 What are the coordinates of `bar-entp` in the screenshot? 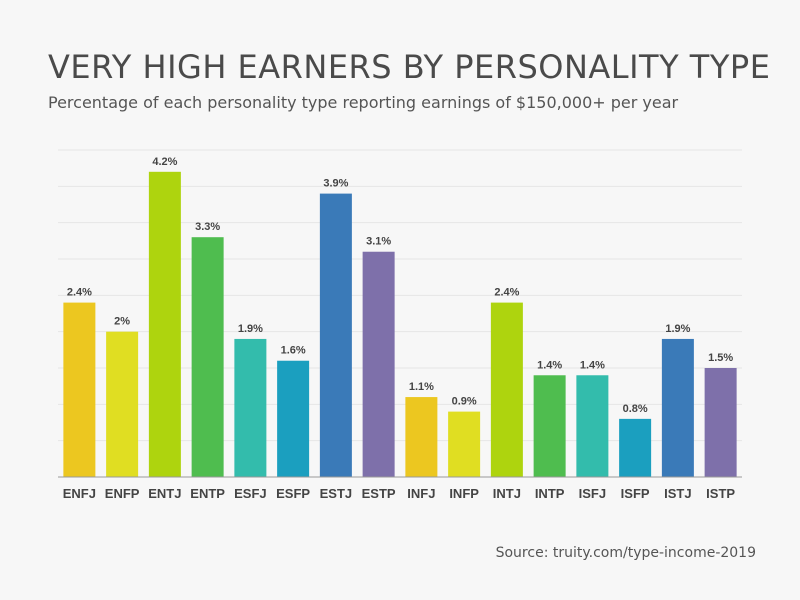 It's located at (207, 357).